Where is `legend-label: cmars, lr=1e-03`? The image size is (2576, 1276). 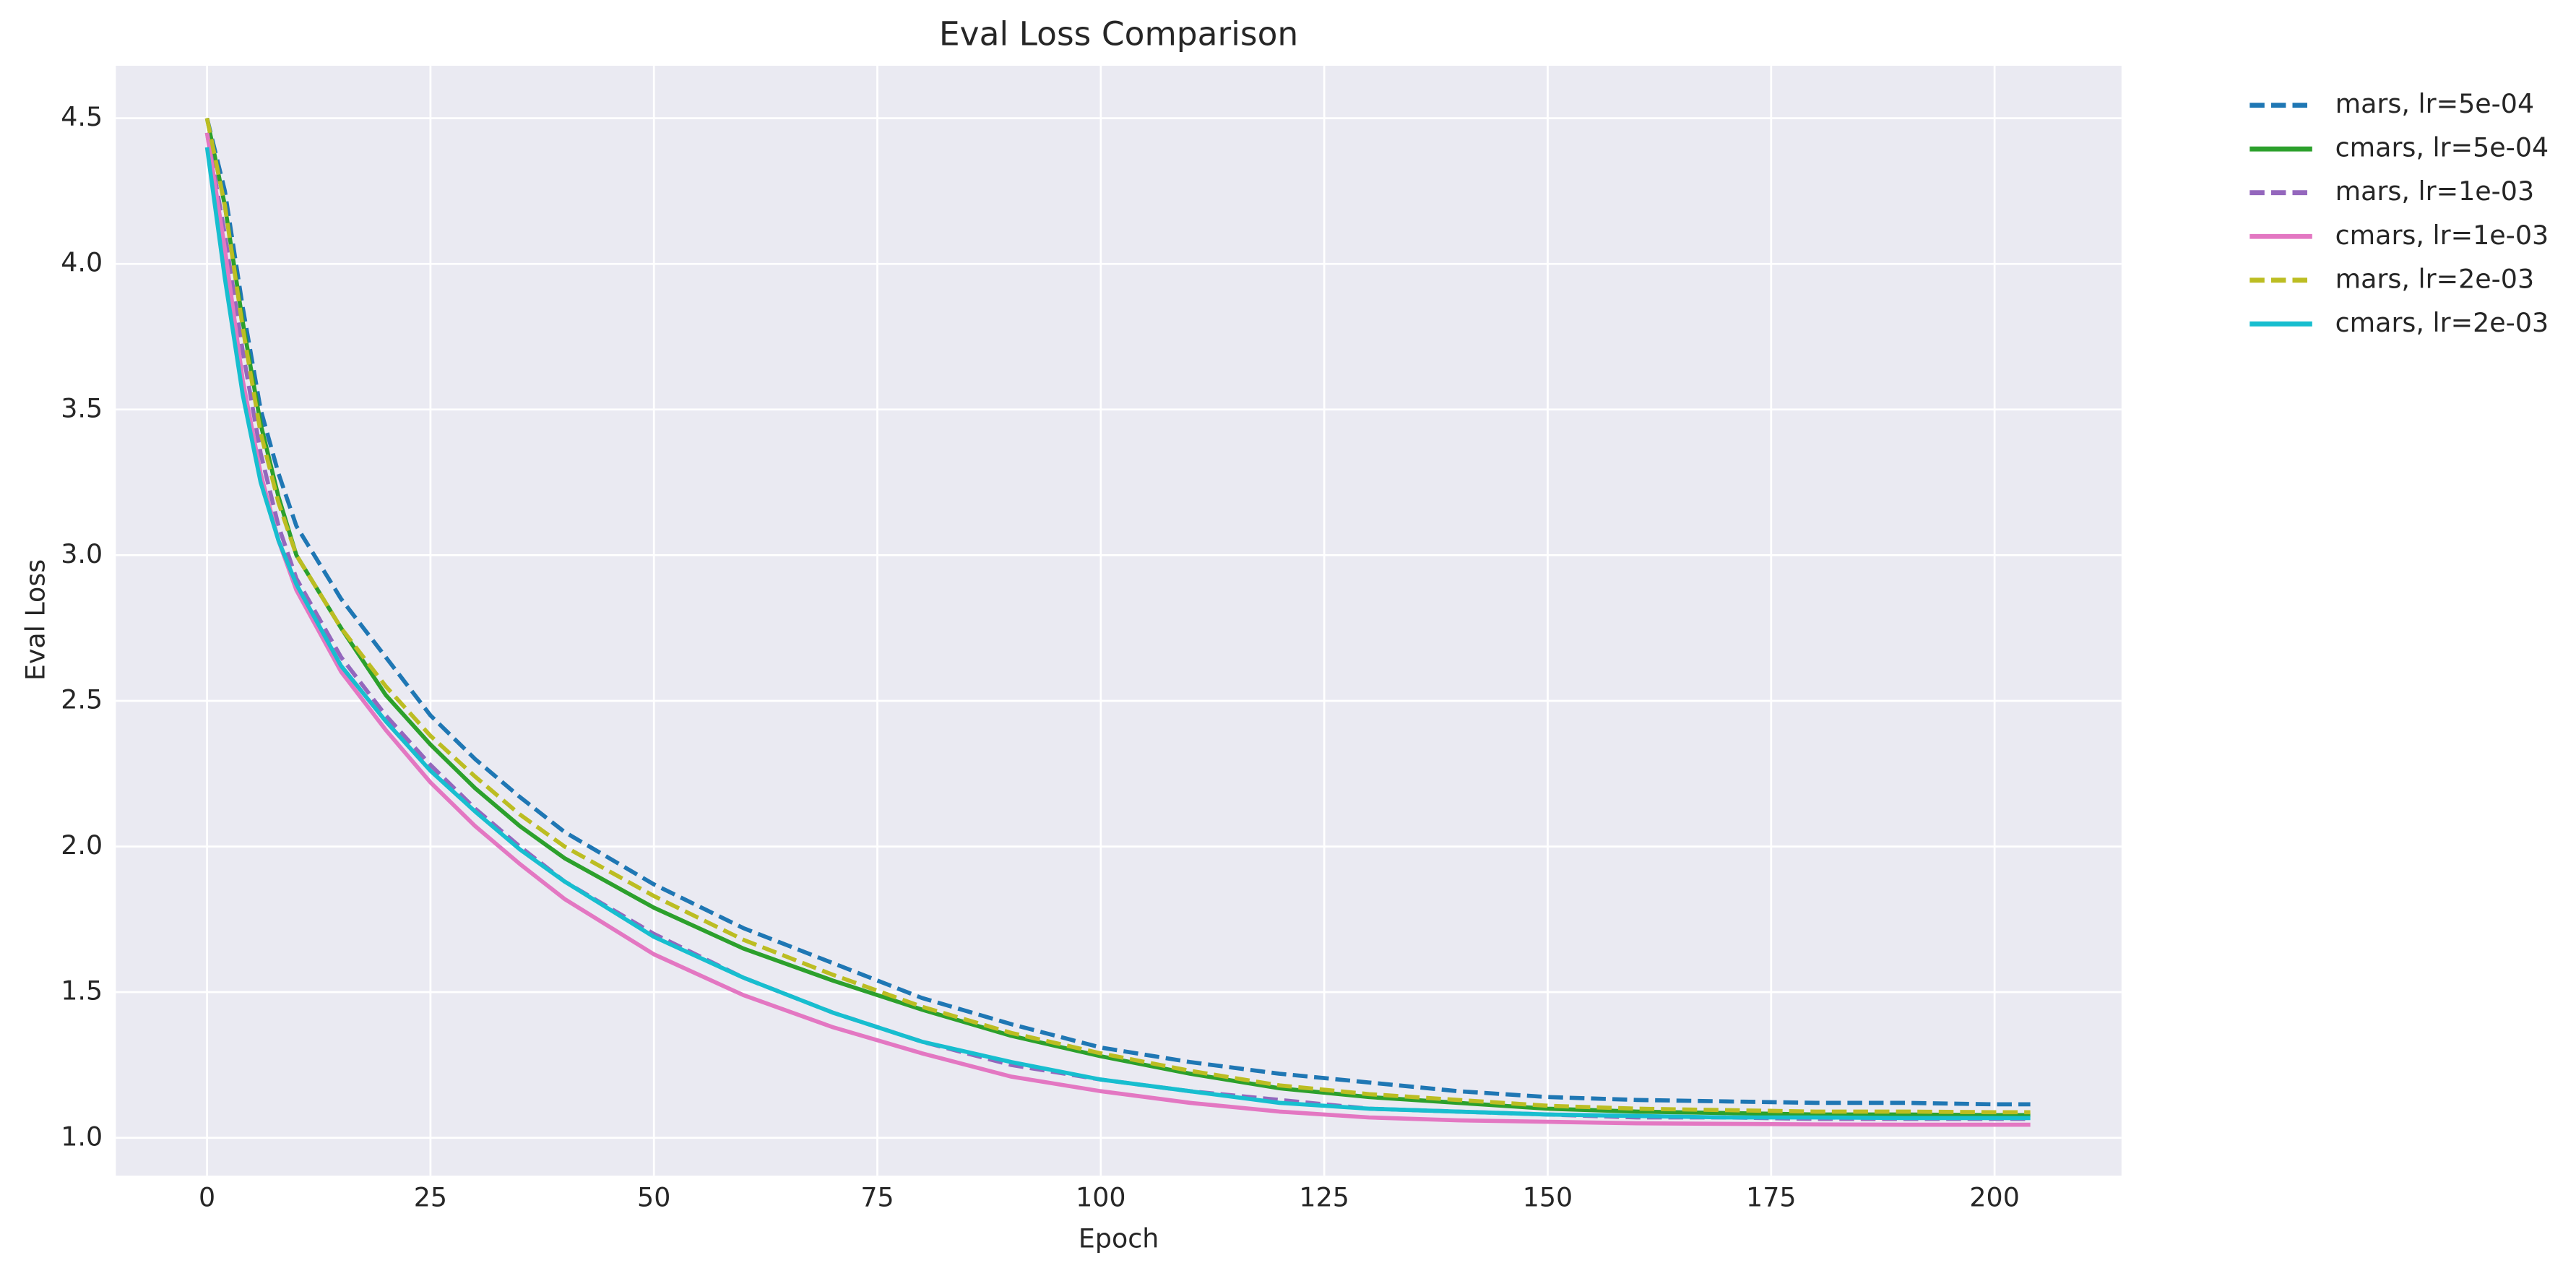 legend-label: cmars, lr=1e-03 is located at coordinates (2442, 235).